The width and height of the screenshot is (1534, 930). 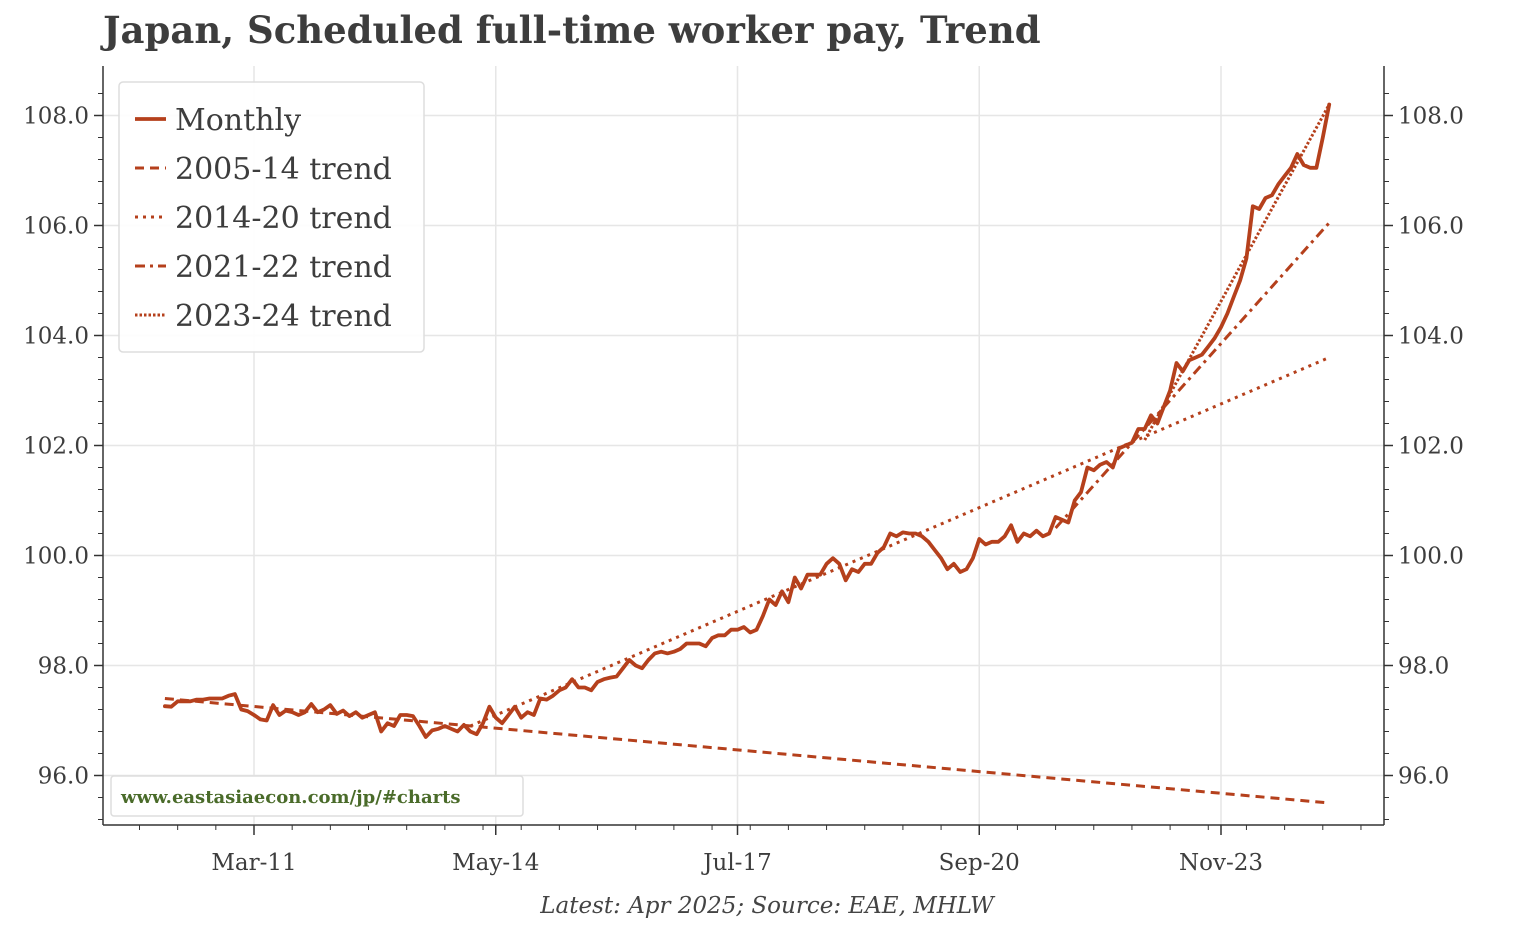 What do you see at coordinates (1221, 863) in the screenshot?
I see `x-tick-label: Nov-23` at bounding box center [1221, 863].